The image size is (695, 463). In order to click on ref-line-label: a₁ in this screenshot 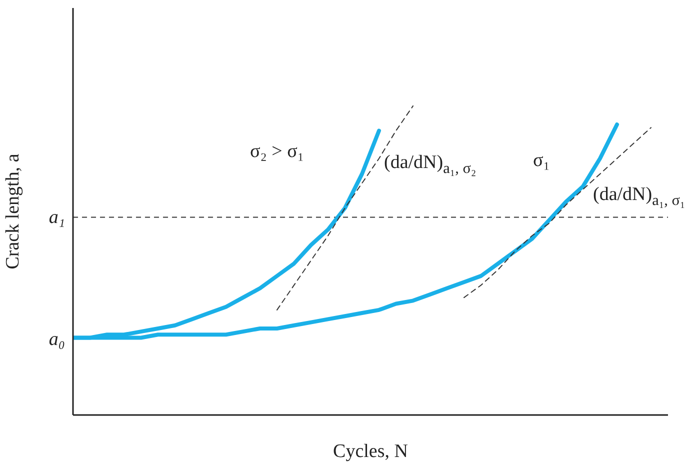, I will do `click(56, 217)`.